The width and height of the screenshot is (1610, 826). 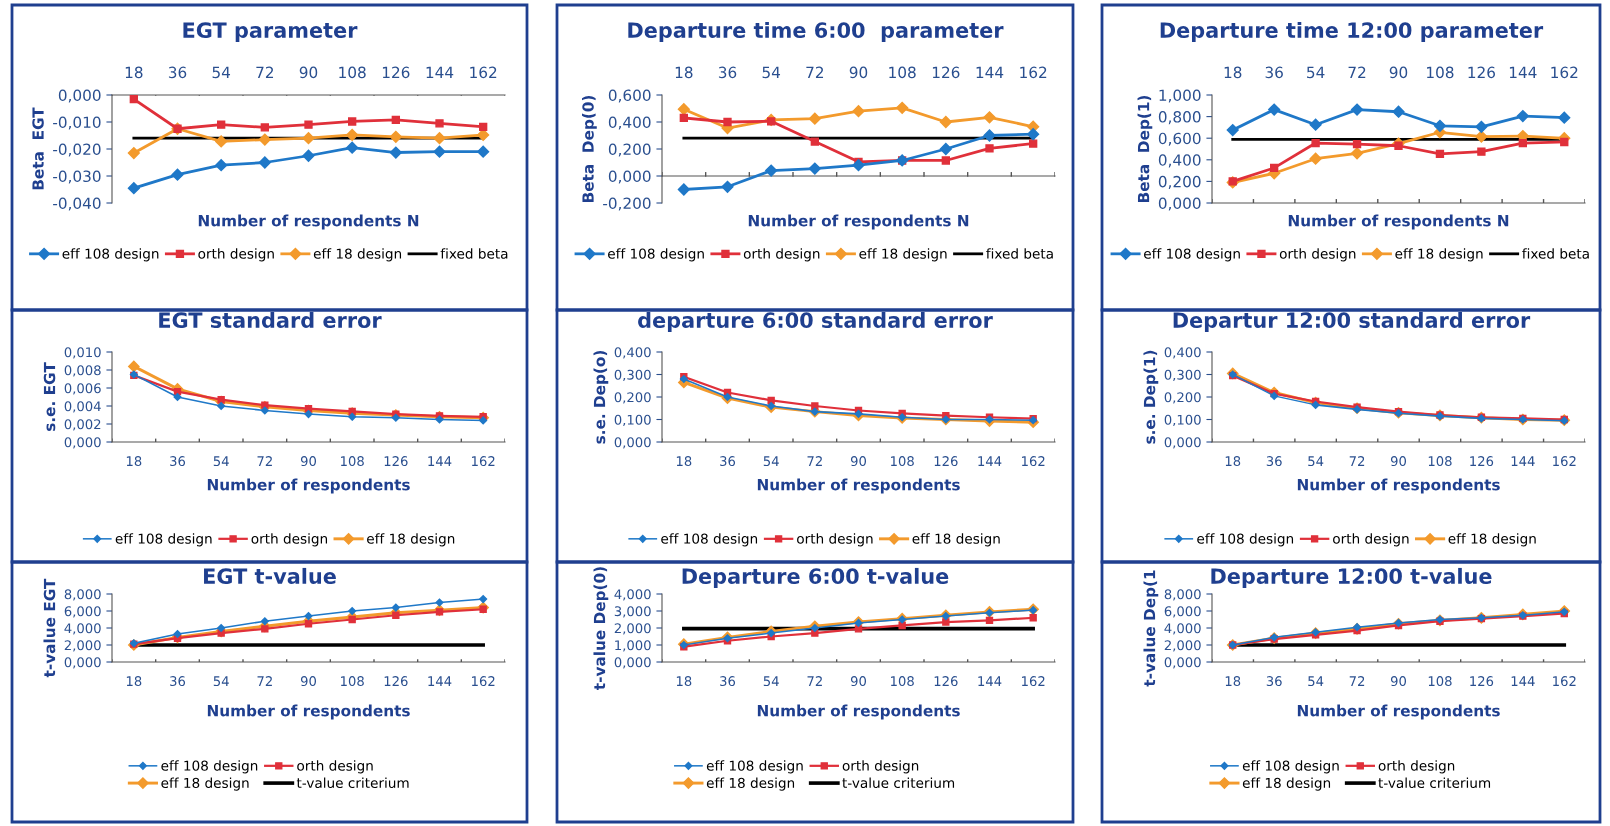 What do you see at coordinates (1179, 118) in the screenshot?
I see `y-tick-label: 0,800` at bounding box center [1179, 118].